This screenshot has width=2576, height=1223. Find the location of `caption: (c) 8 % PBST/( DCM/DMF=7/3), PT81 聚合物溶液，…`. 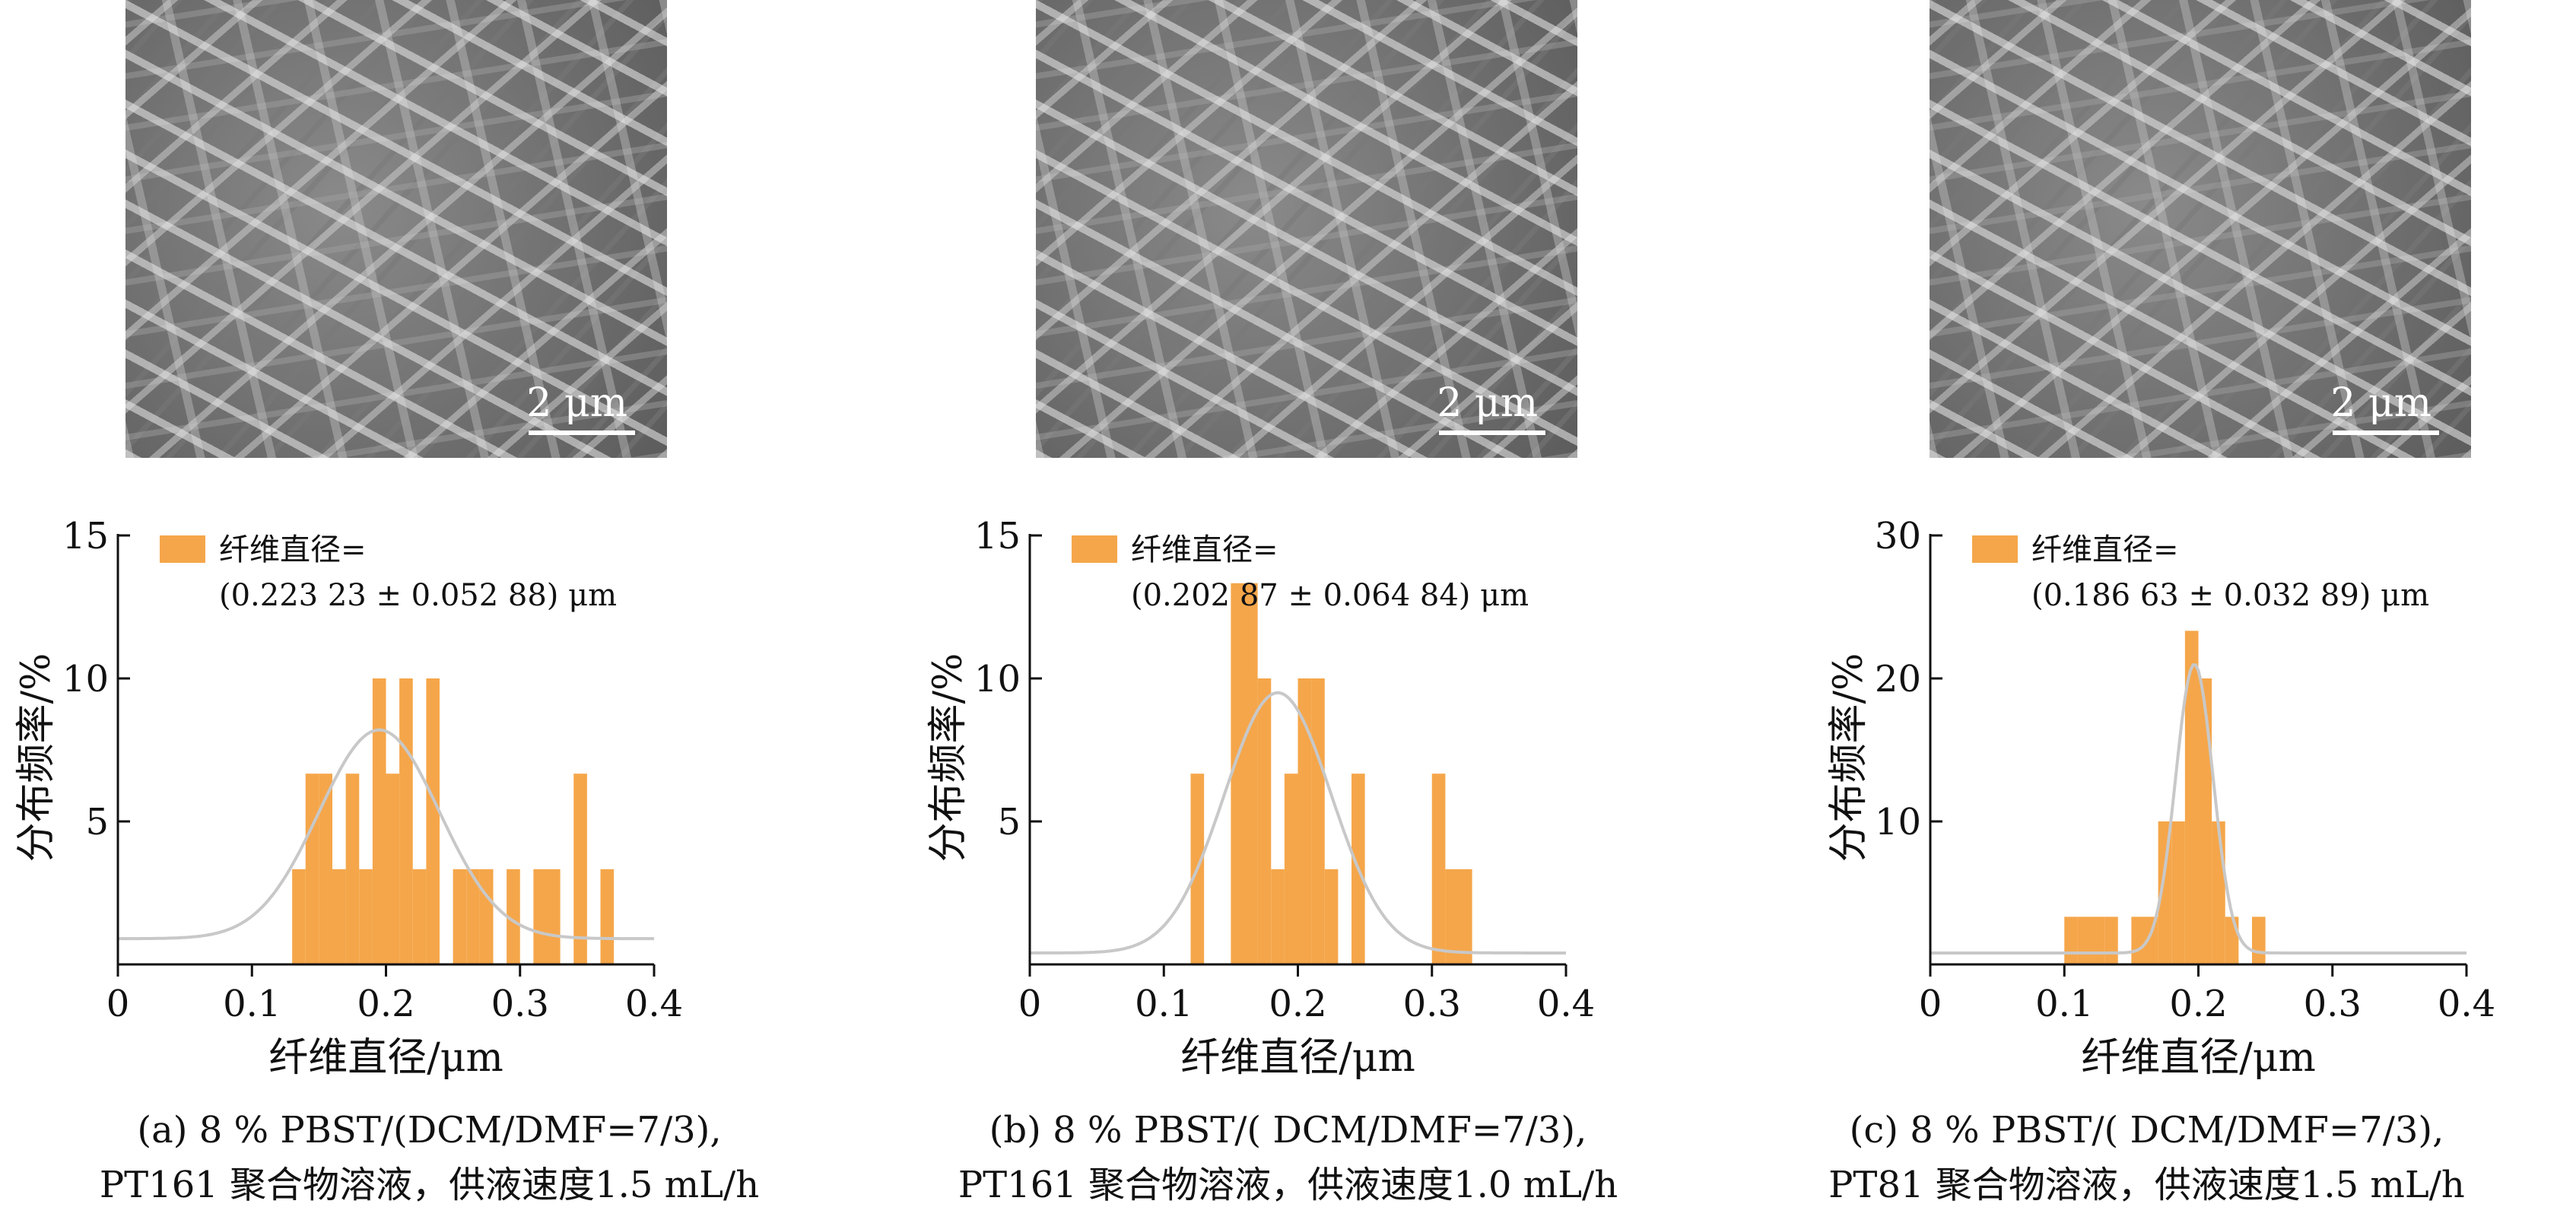

caption: (c) 8 % PBST/( DCM/DMF=7/3), PT81 聚合物溶液，… is located at coordinates (2146, 1157).